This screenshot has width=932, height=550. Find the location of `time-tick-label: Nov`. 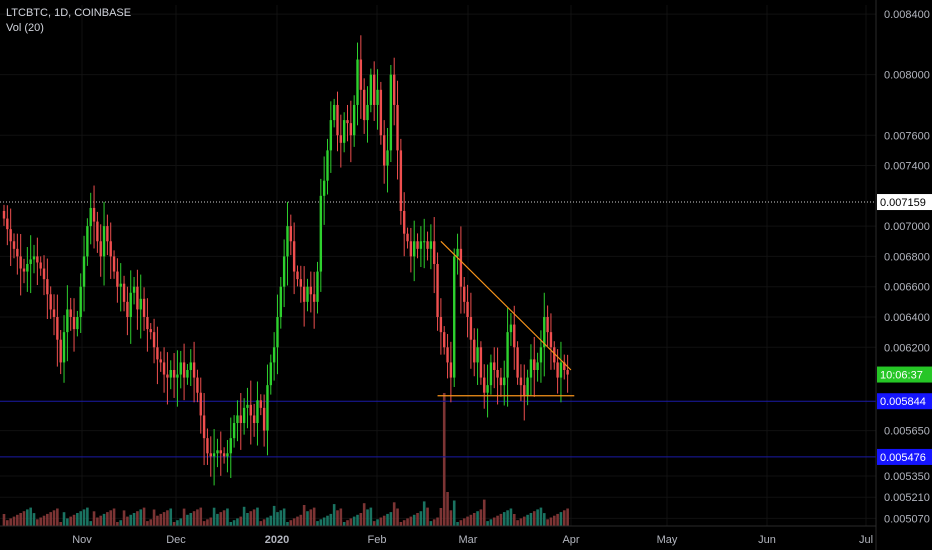

time-tick-label: Nov is located at coordinates (82, 540).